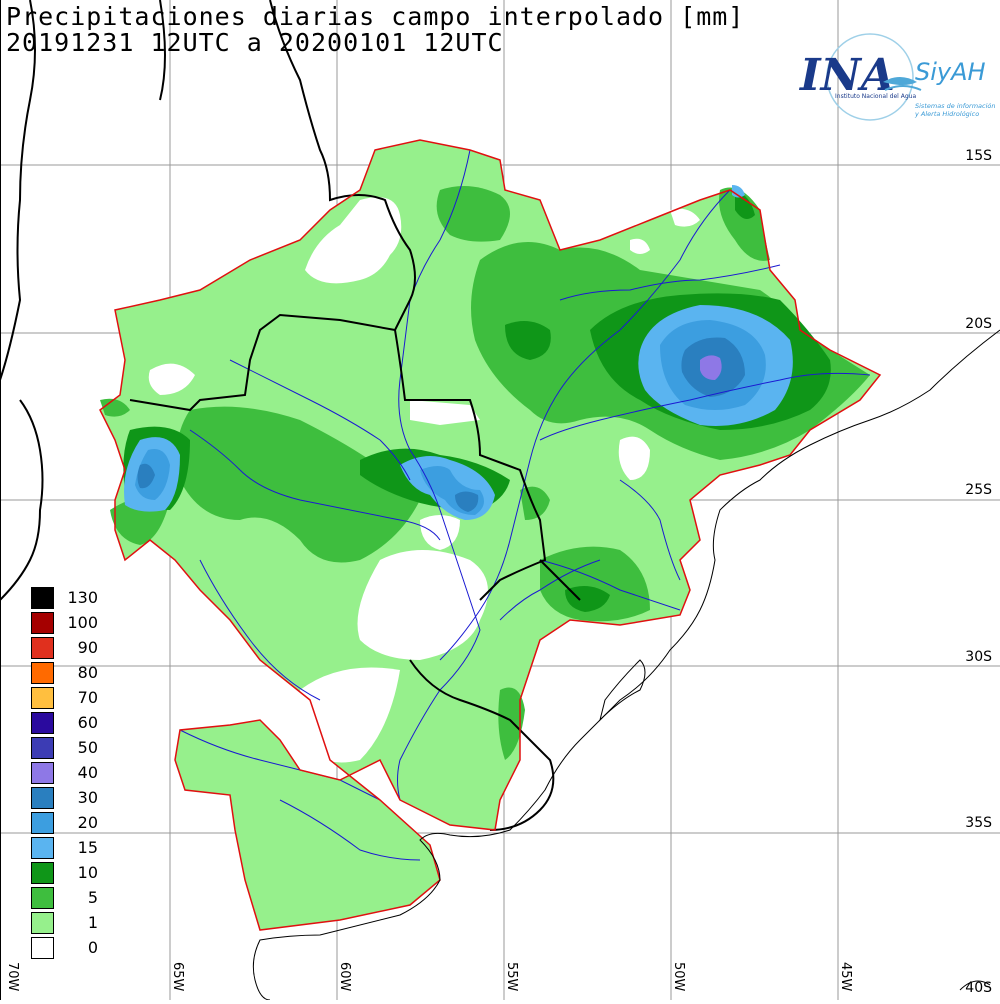 Image resolution: width=1000 pixels, height=1004 pixels. Describe the element at coordinates (92, 922) in the screenshot. I see `legend-label: 1` at that location.